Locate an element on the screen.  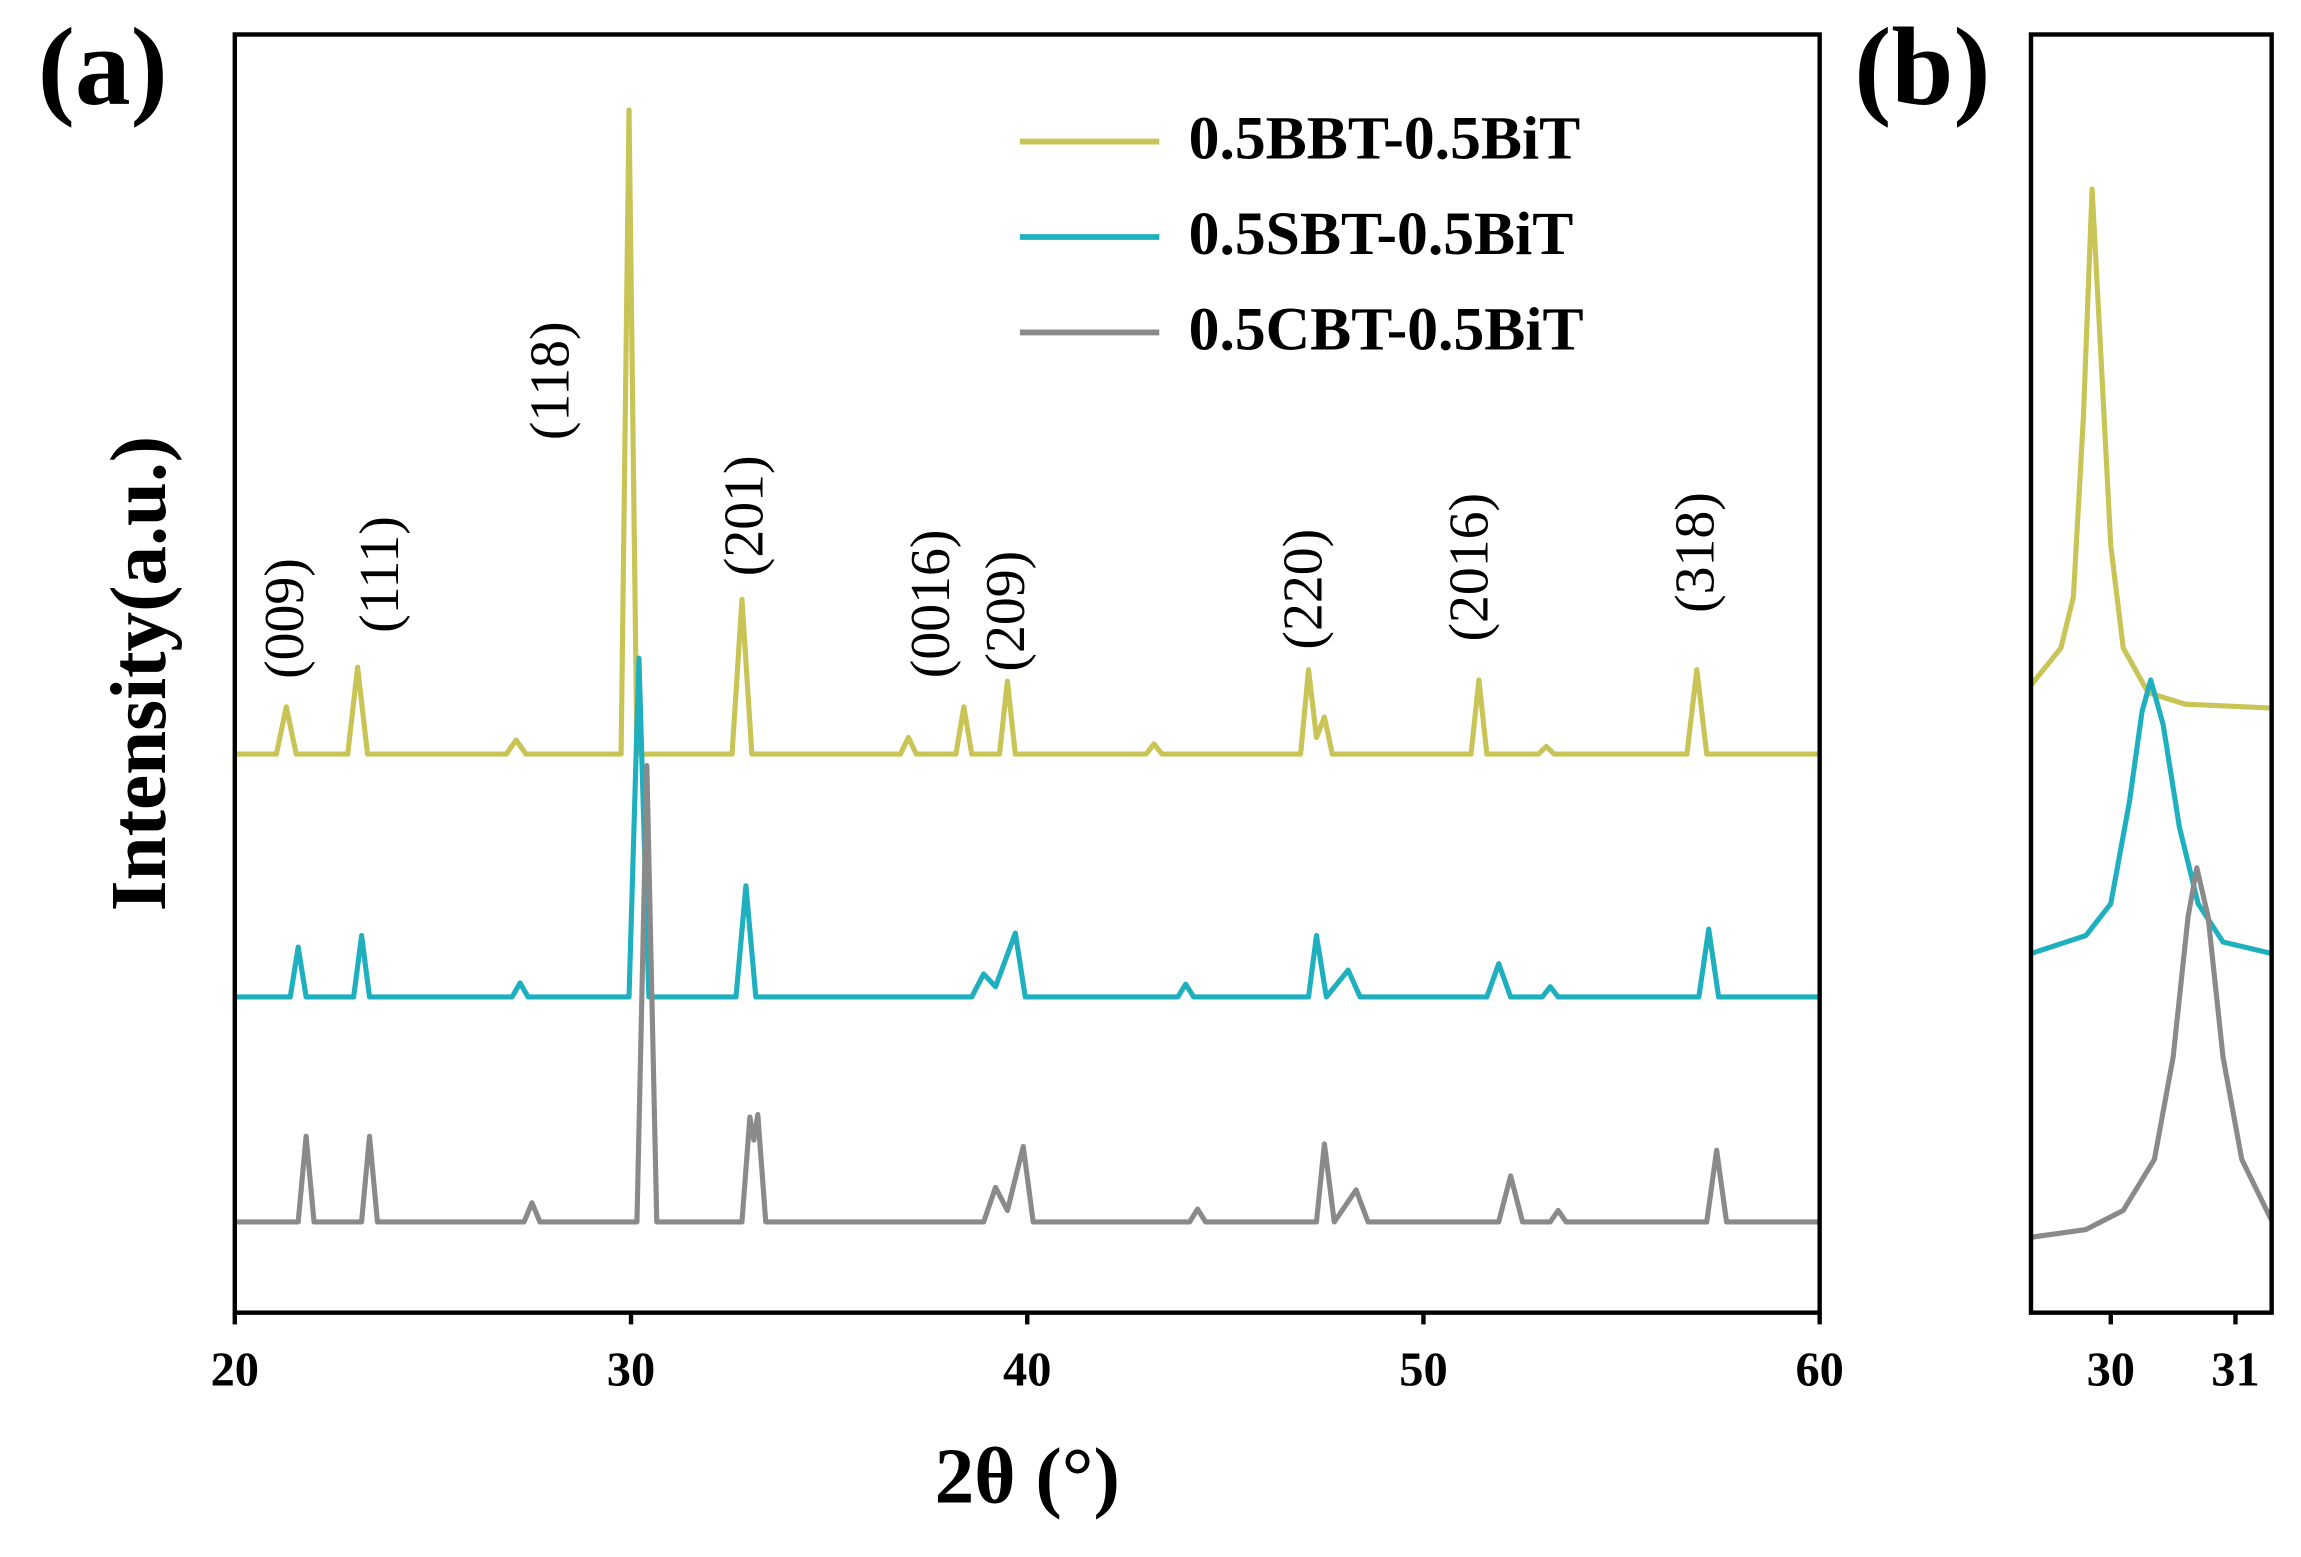
peak-annotation: (118) is located at coordinates (551, 380).